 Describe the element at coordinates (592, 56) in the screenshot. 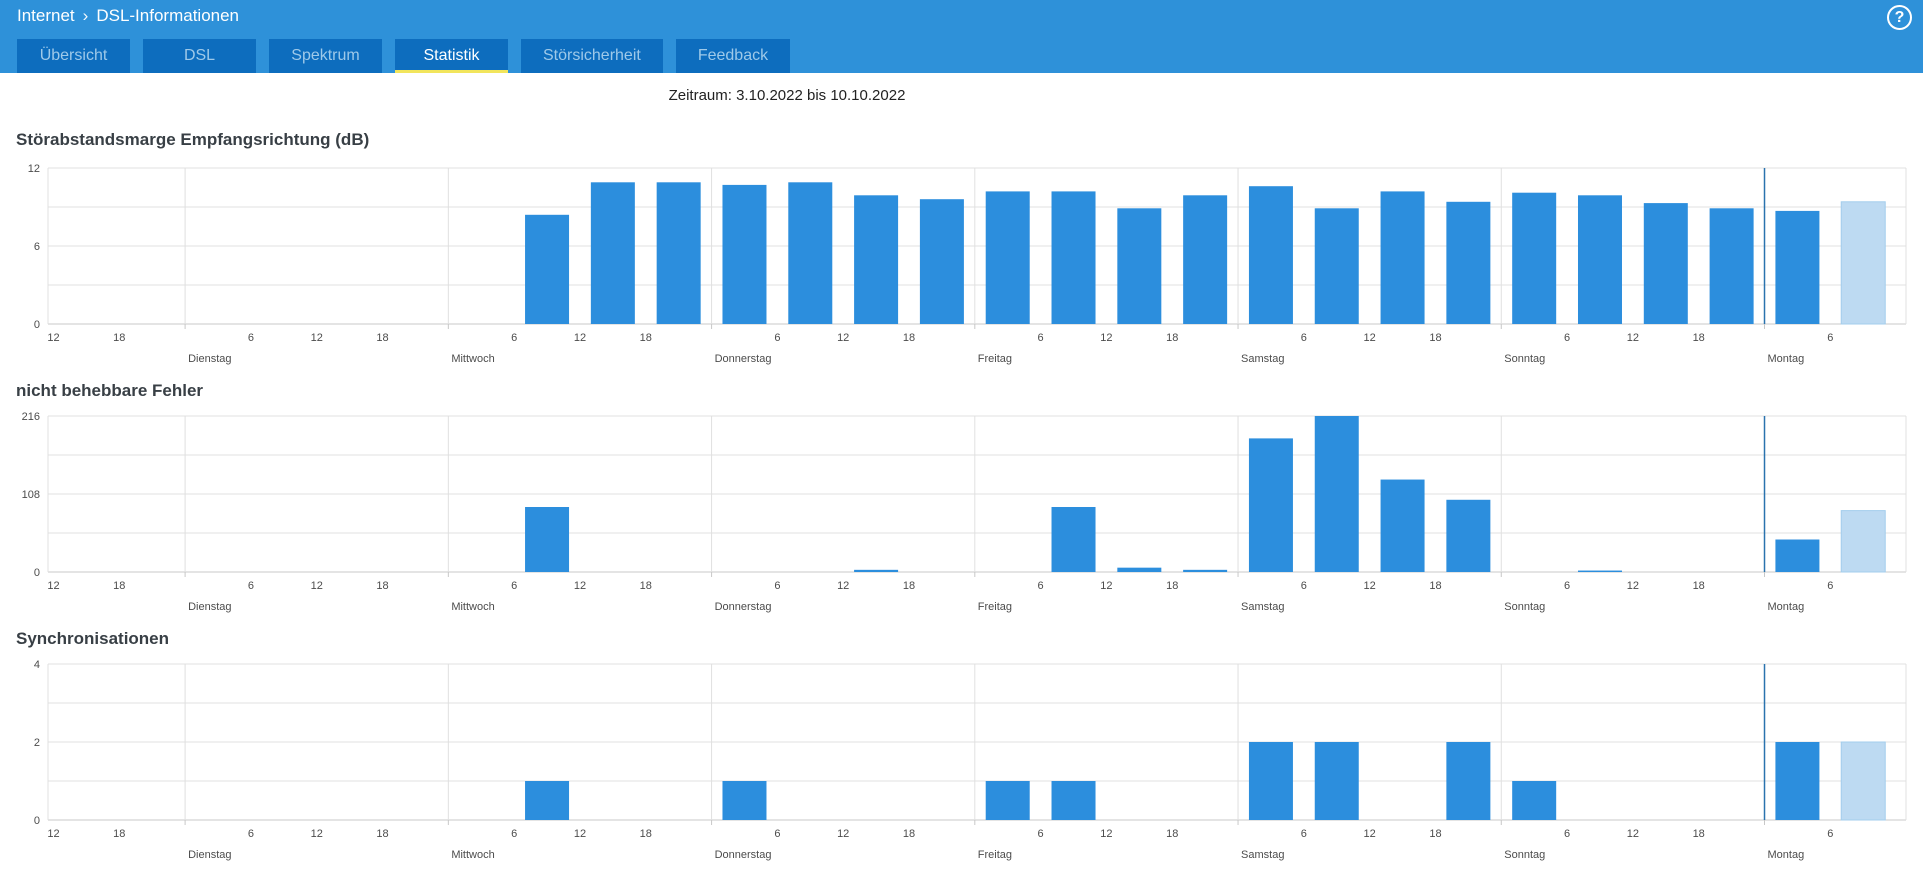

I see `tab-stoersicherheit: Störsicherheit` at that location.